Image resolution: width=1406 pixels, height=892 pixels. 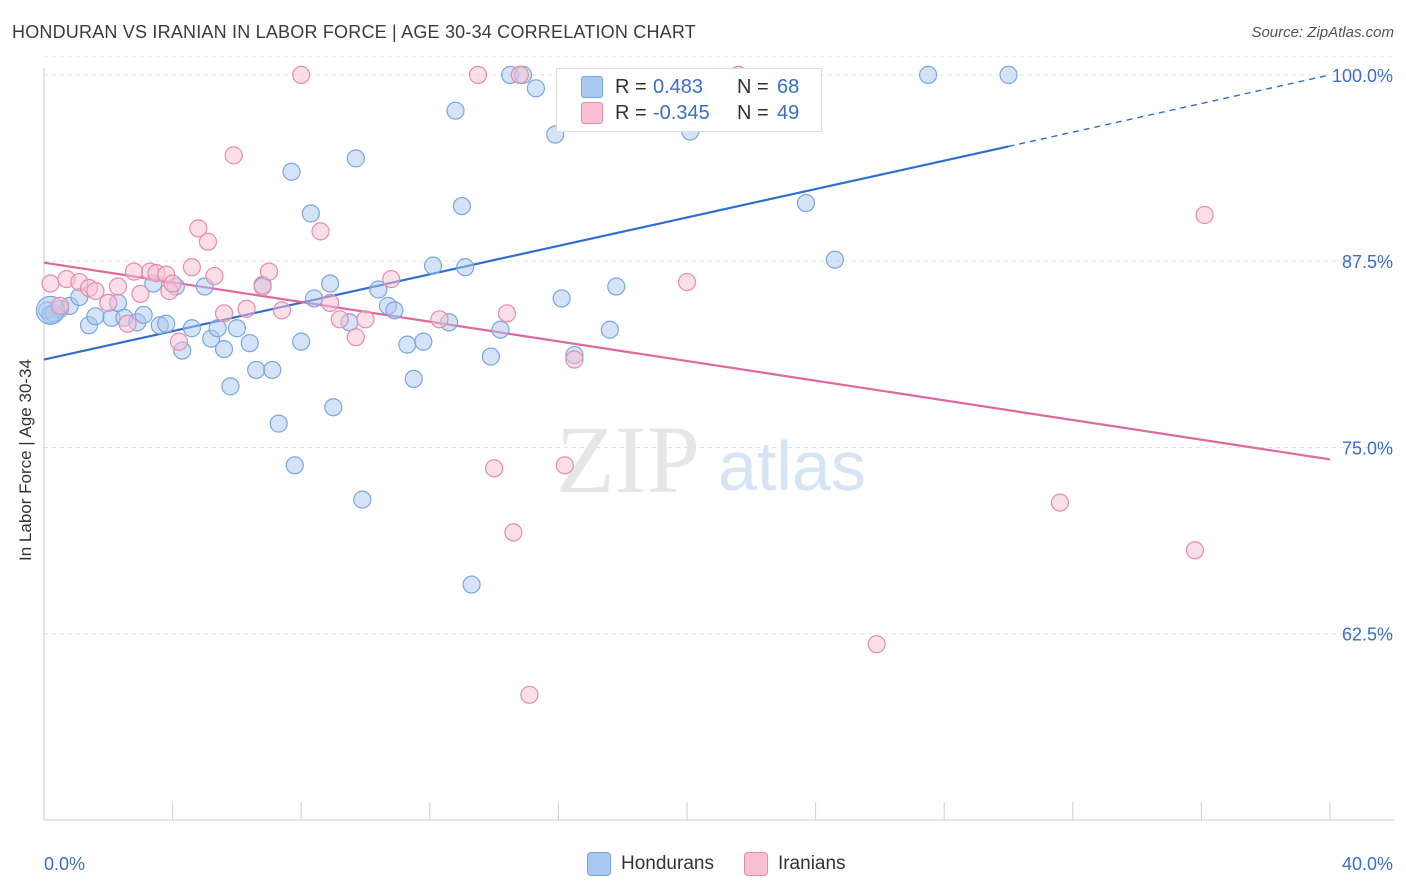 I want to click on legend-label-hondurans: Hondurans, so click(x=667, y=863).